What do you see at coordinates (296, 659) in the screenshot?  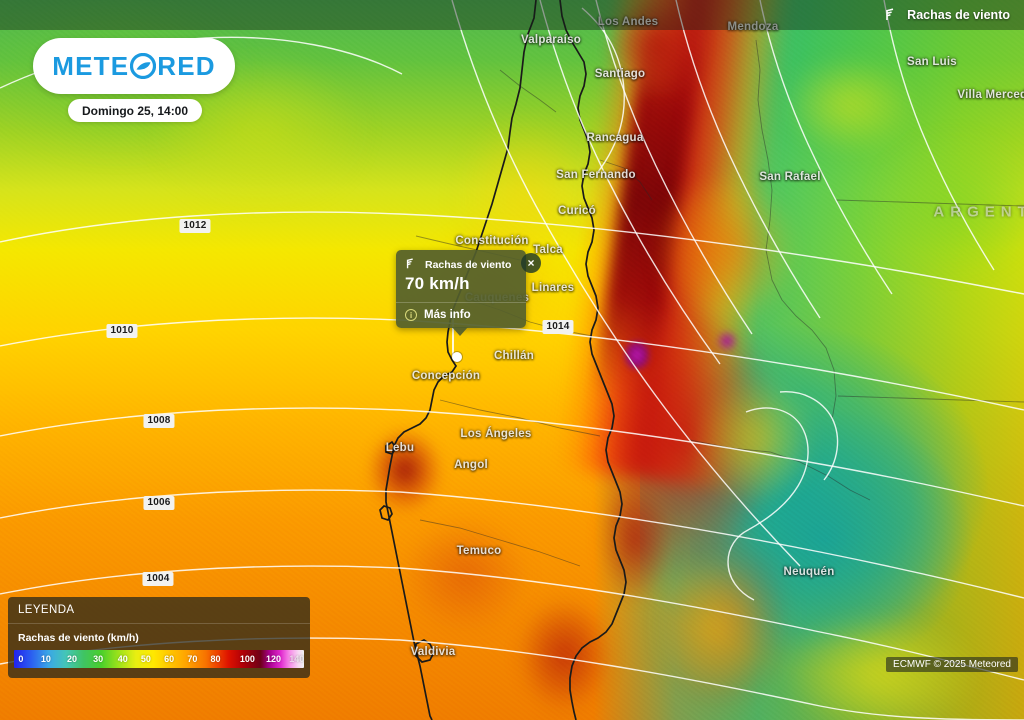 I see `legend-tick-label: 140` at bounding box center [296, 659].